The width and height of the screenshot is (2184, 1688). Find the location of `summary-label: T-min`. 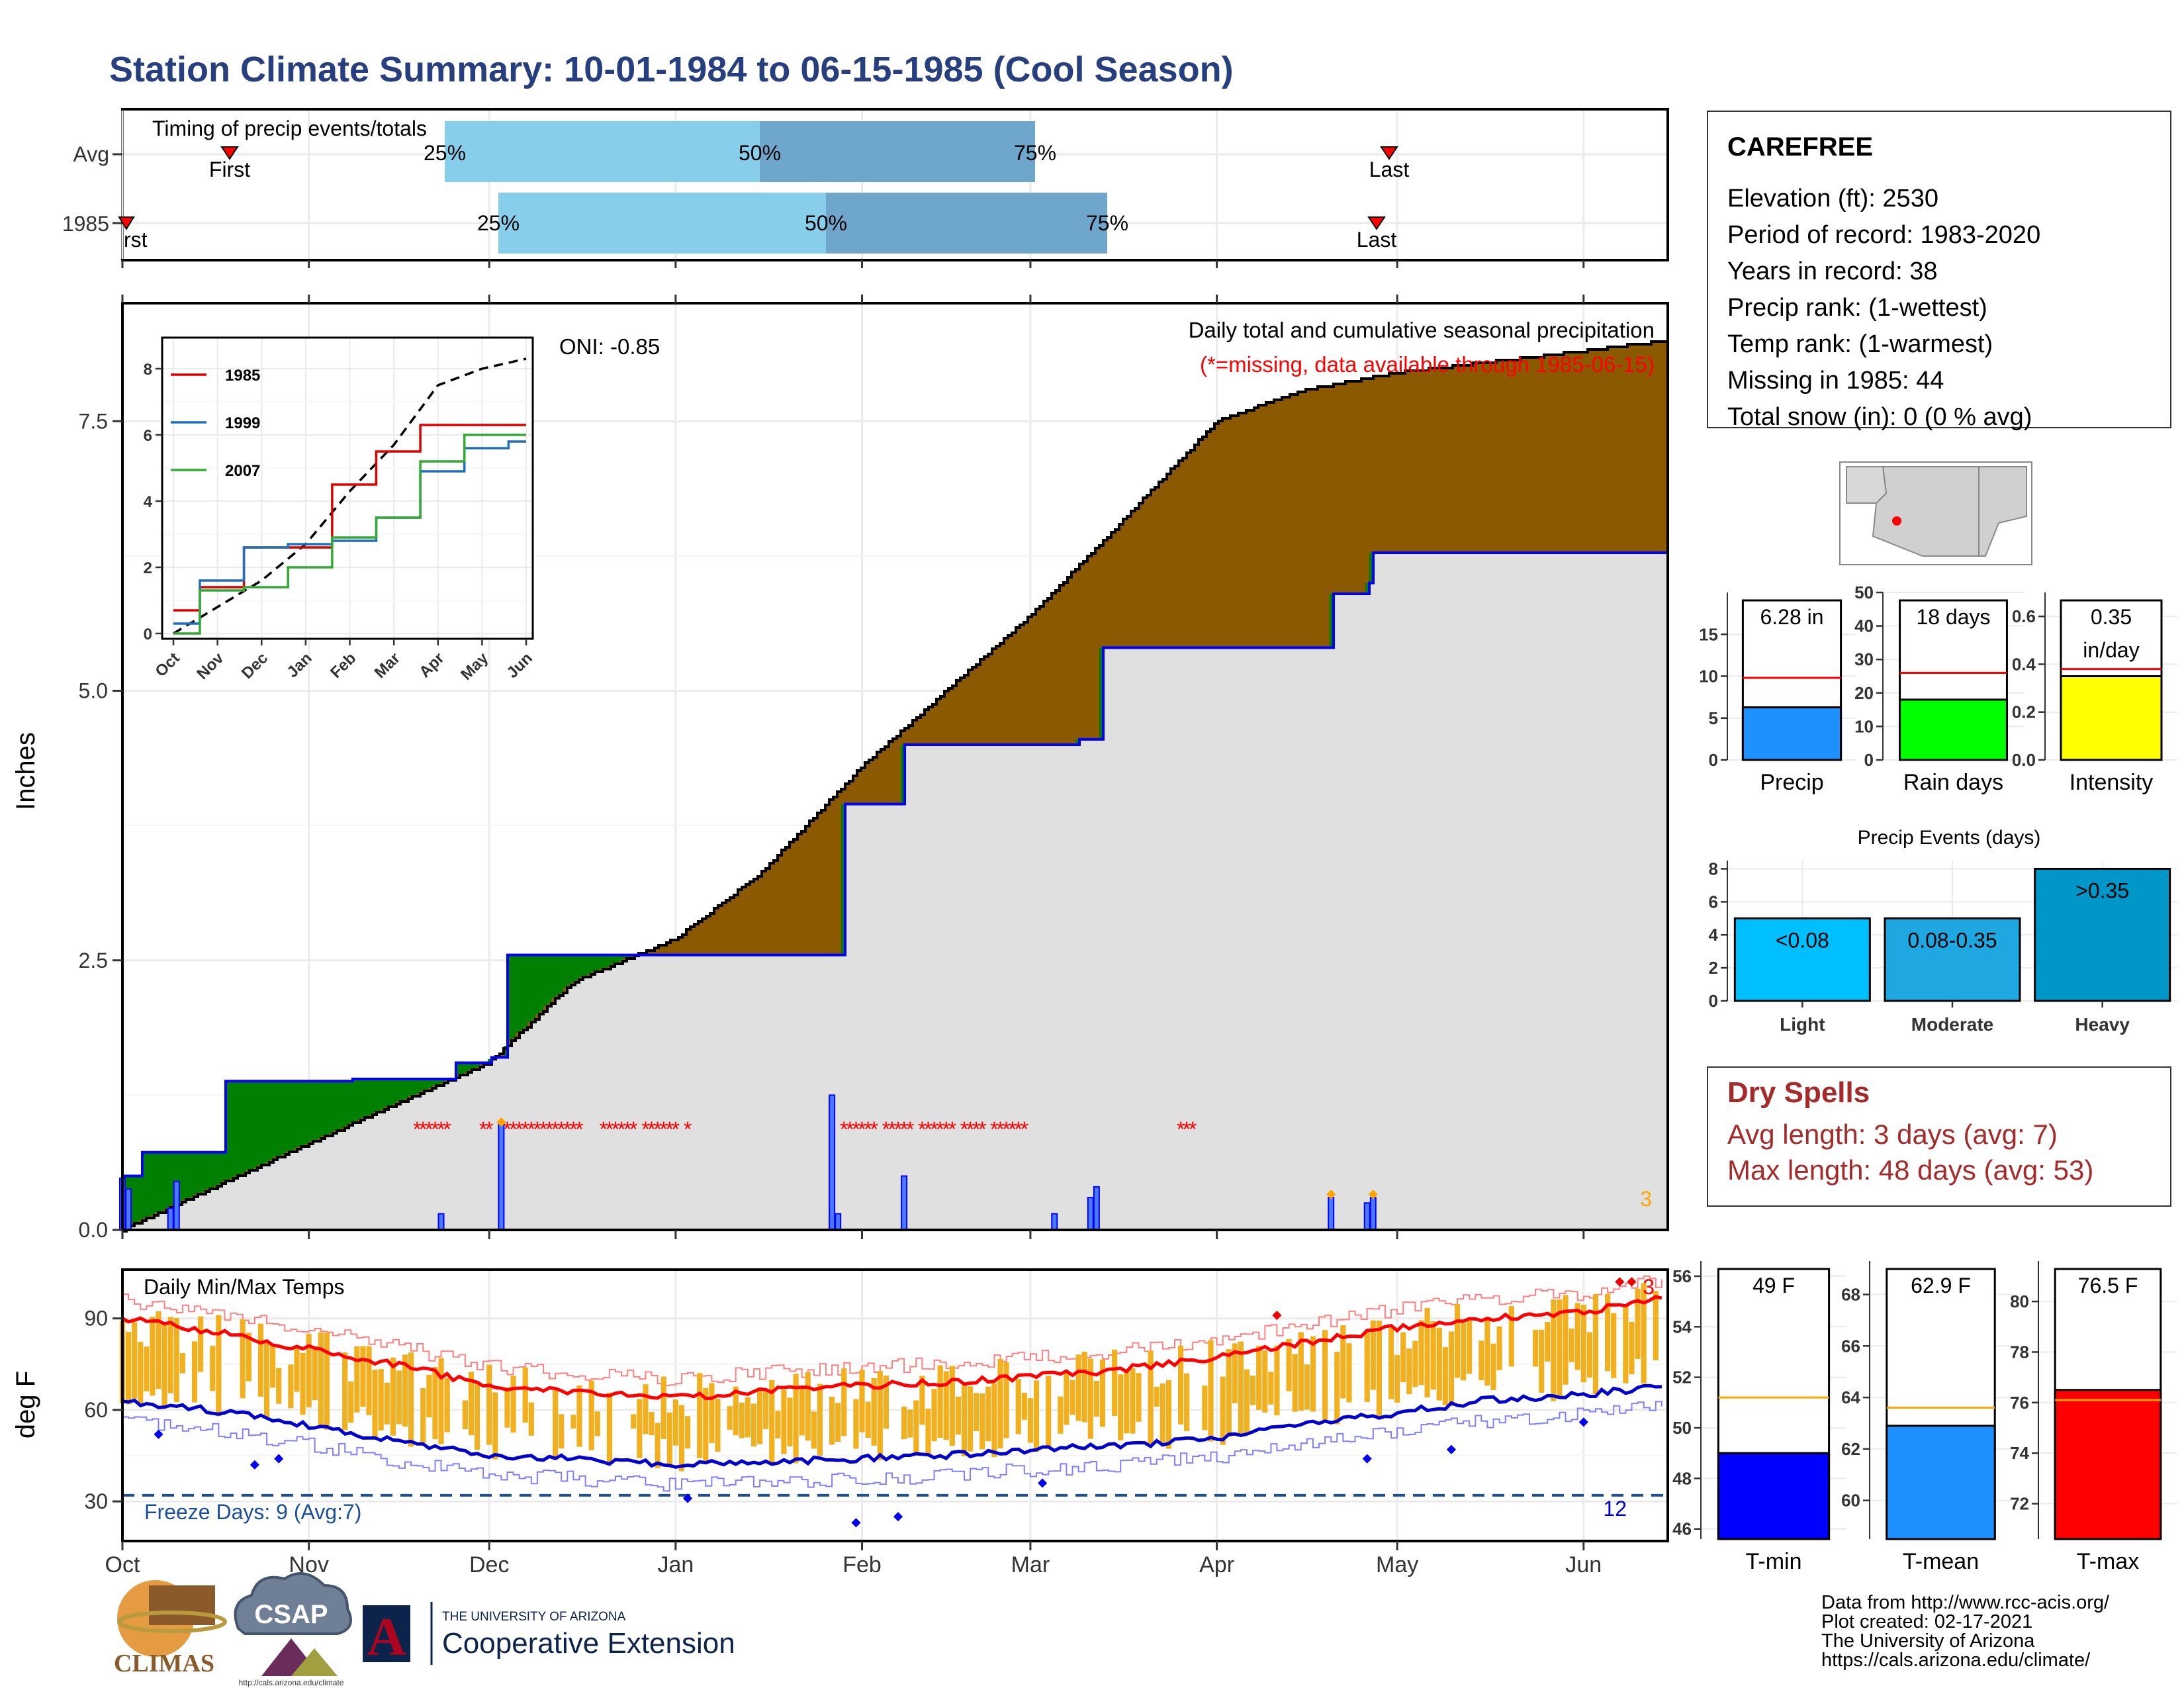

summary-label: T-min is located at coordinates (1774, 1561).